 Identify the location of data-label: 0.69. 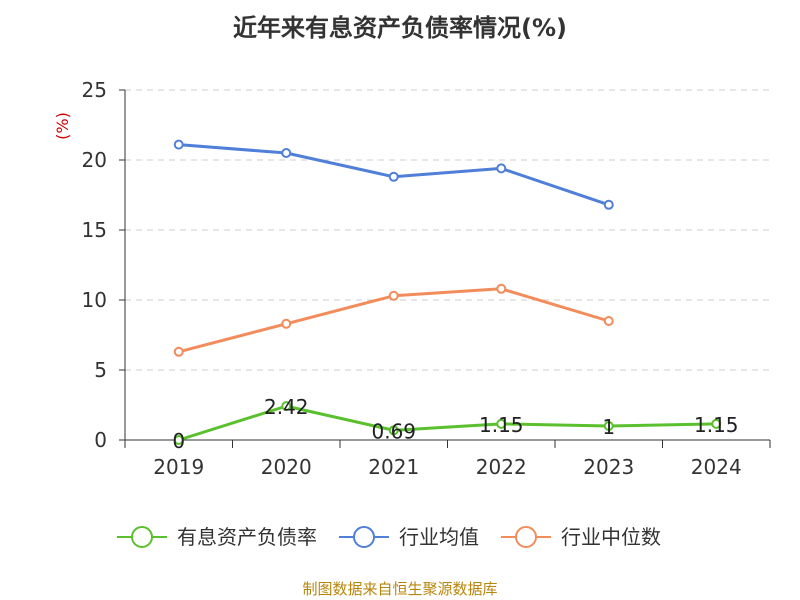
(393, 431).